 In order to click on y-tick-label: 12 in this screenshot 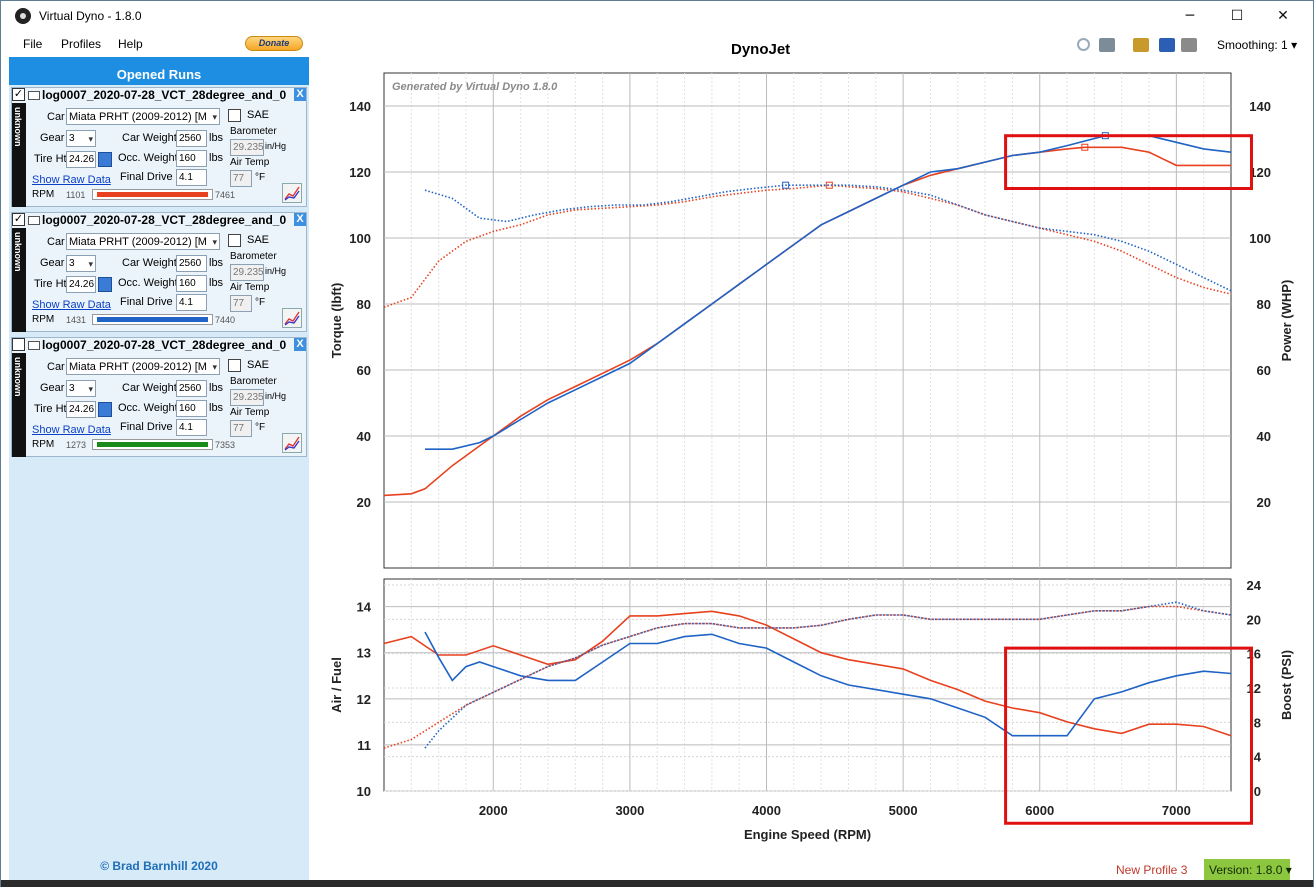, I will do `click(364, 699)`.